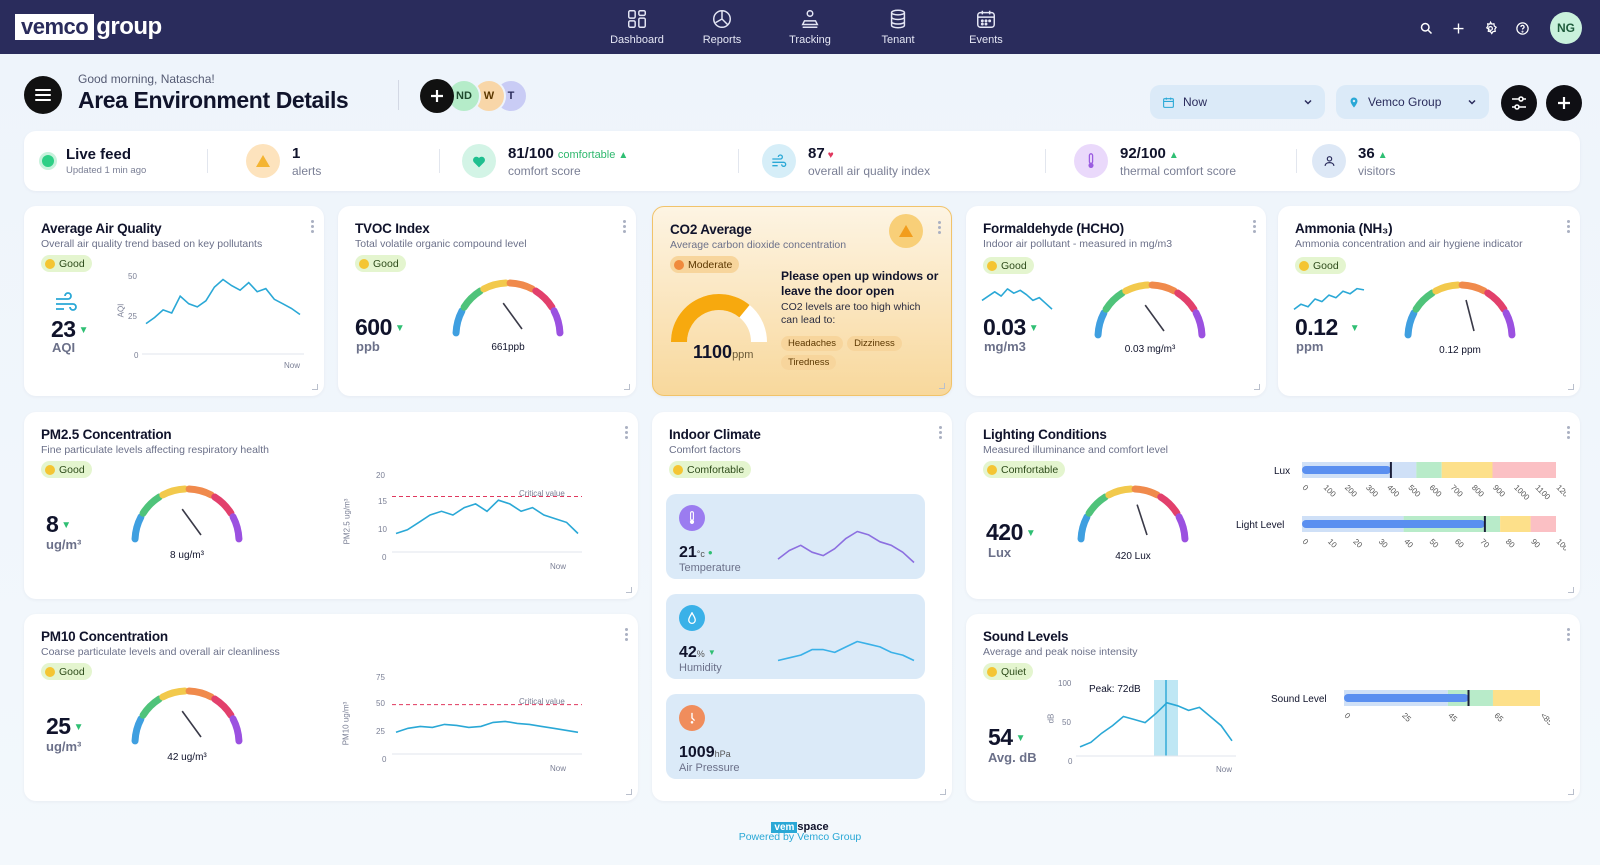  What do you see at coordinates (1076, 450) in the screenshot?
I see `card-subtitle: Measured illuminance and comfort level` at bounding box center [1076, 450].